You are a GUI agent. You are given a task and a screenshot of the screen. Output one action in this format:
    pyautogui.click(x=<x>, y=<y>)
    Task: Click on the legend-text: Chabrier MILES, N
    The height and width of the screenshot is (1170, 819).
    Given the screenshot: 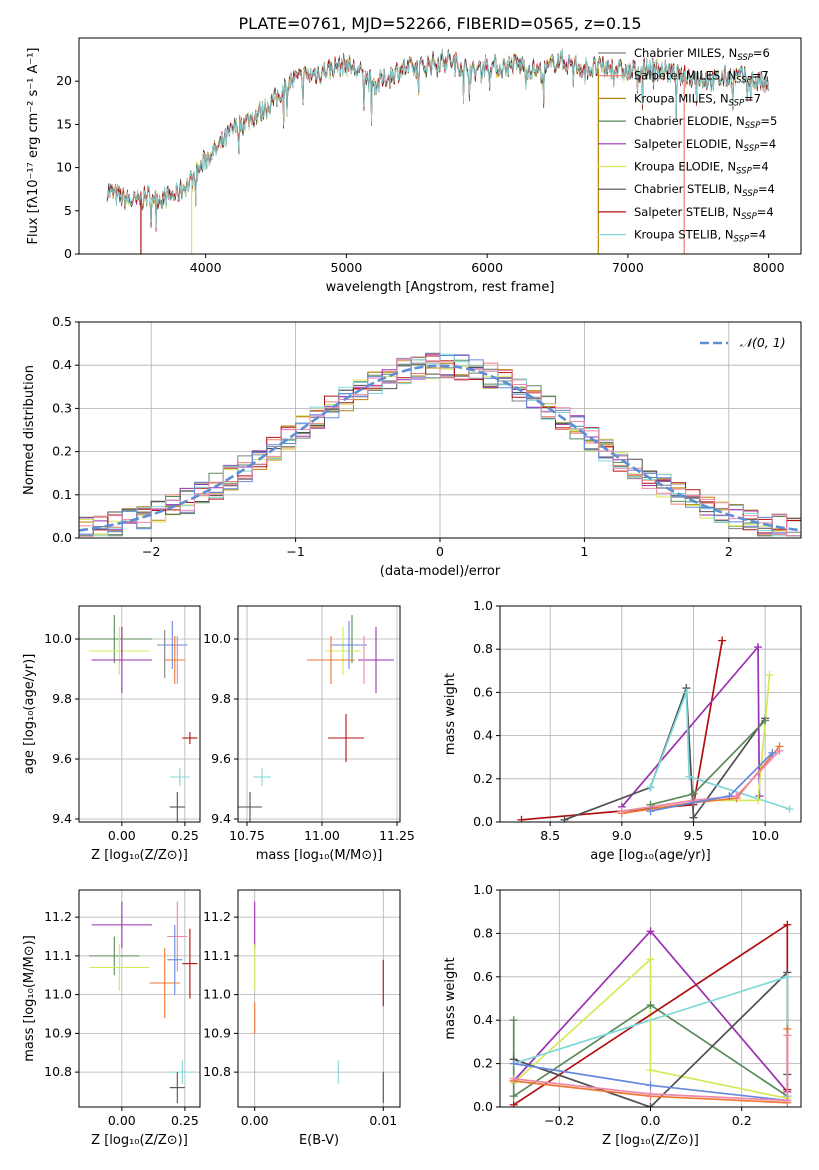 What is the action you would take?
    pyautogui.click(x=685, y=53)
    